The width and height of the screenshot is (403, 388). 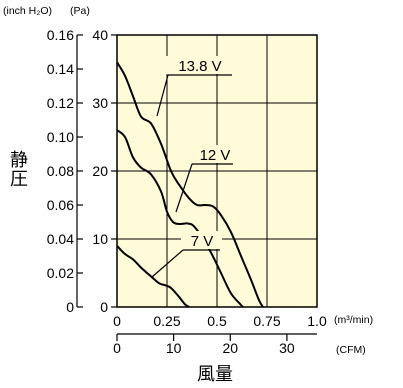 I want to click on y-inch-tick-label: 0.06, so click(x=60, y=205).